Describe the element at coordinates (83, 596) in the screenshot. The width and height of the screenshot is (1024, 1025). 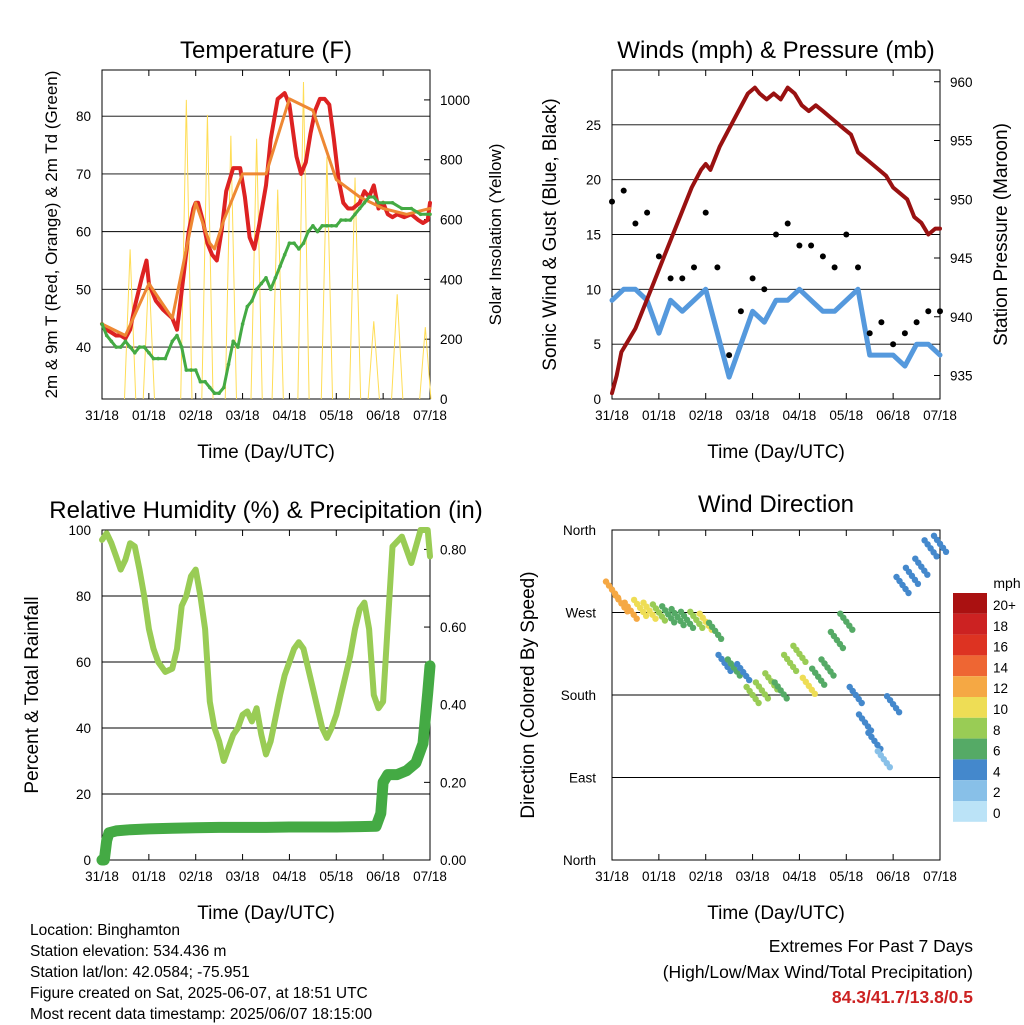
I see `y-tick-label: 80` at that location.